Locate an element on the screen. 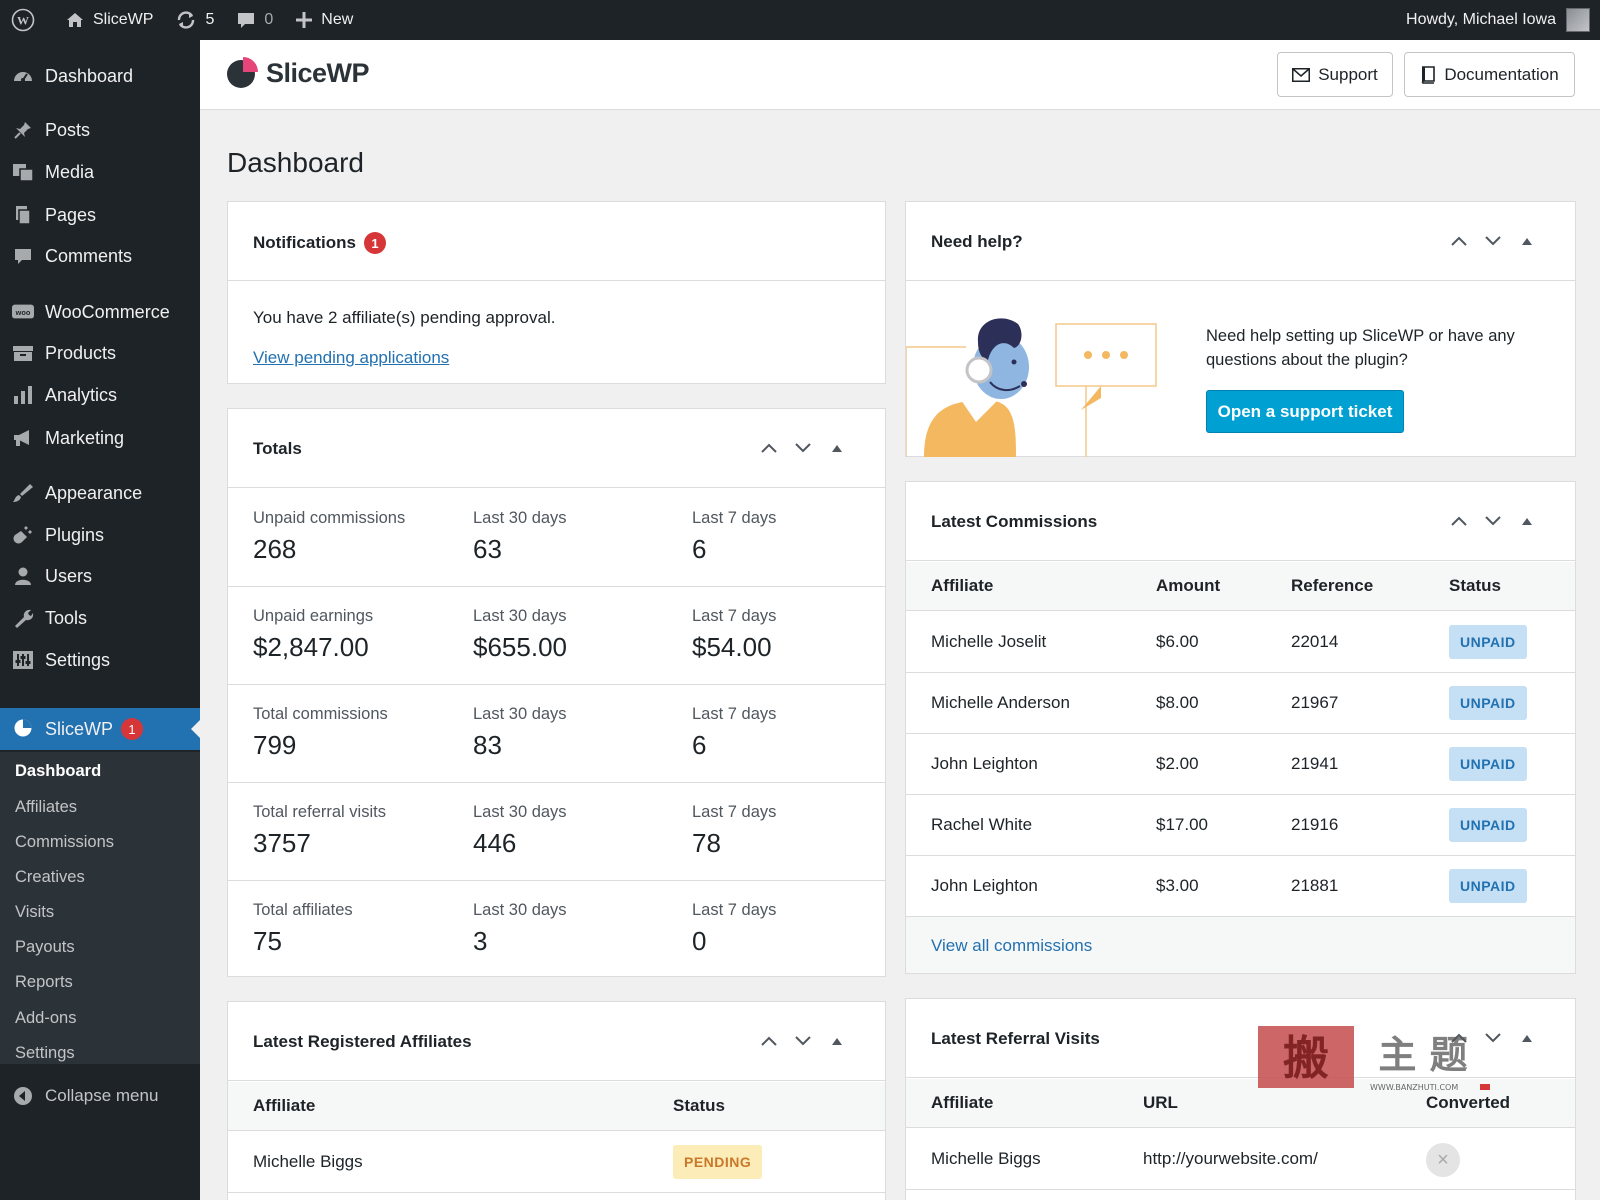 The image size is (1600, 1200). notifications-title: Notifications is located at coordinates (304, 242).